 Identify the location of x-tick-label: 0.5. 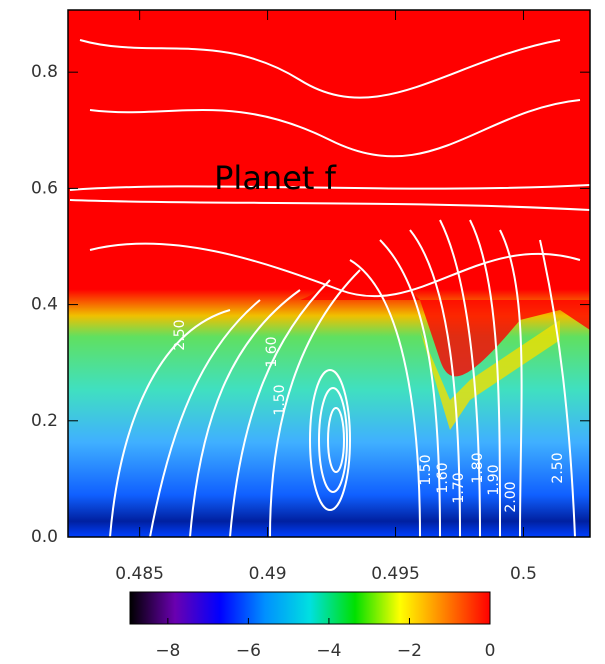
(523, 574).